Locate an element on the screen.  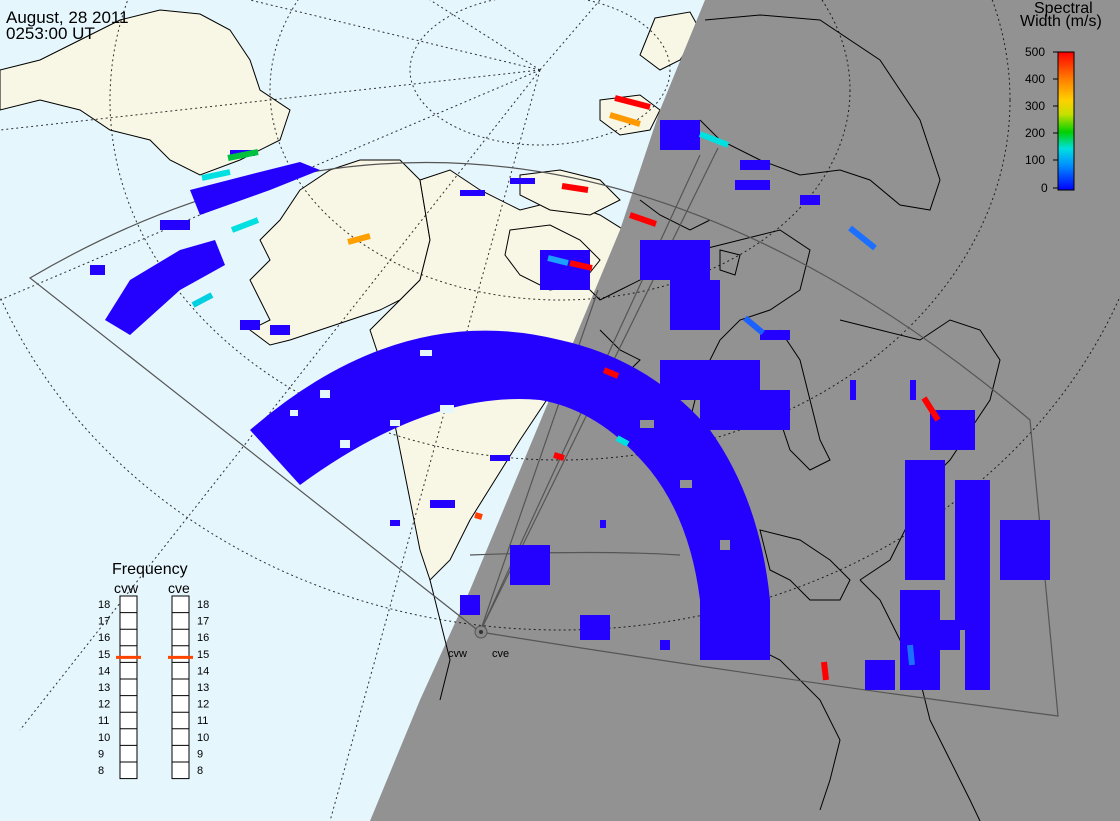
legend-tick-100: 100 is located at coordinates (1035, 160).